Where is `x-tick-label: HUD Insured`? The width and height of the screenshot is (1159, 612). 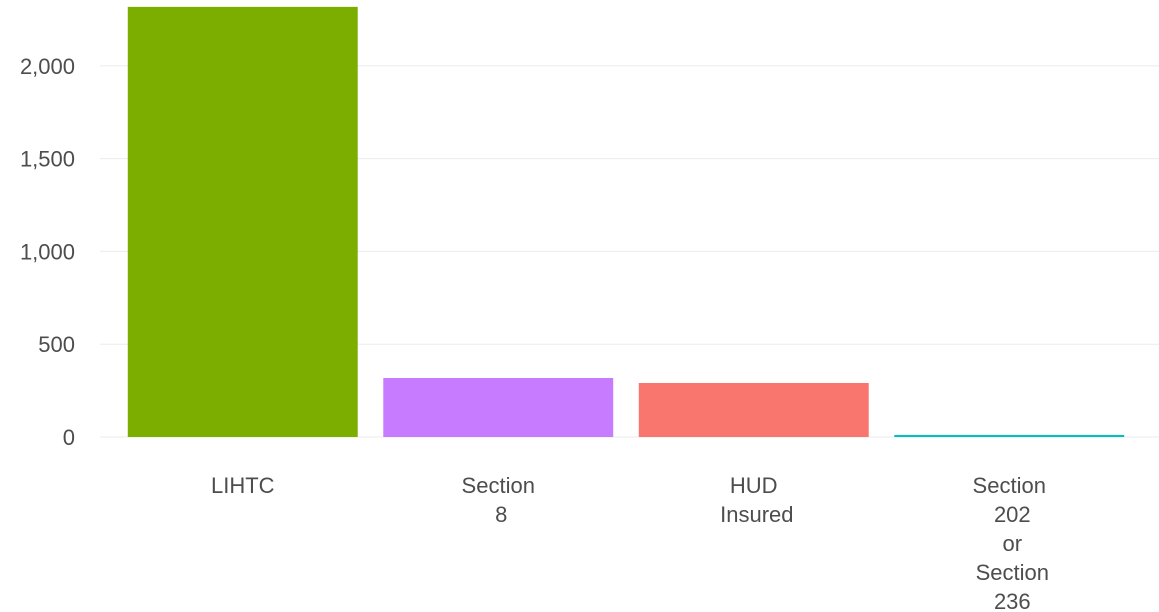 x-tick-label: HUD Insured is located at coordinates (754, 500).